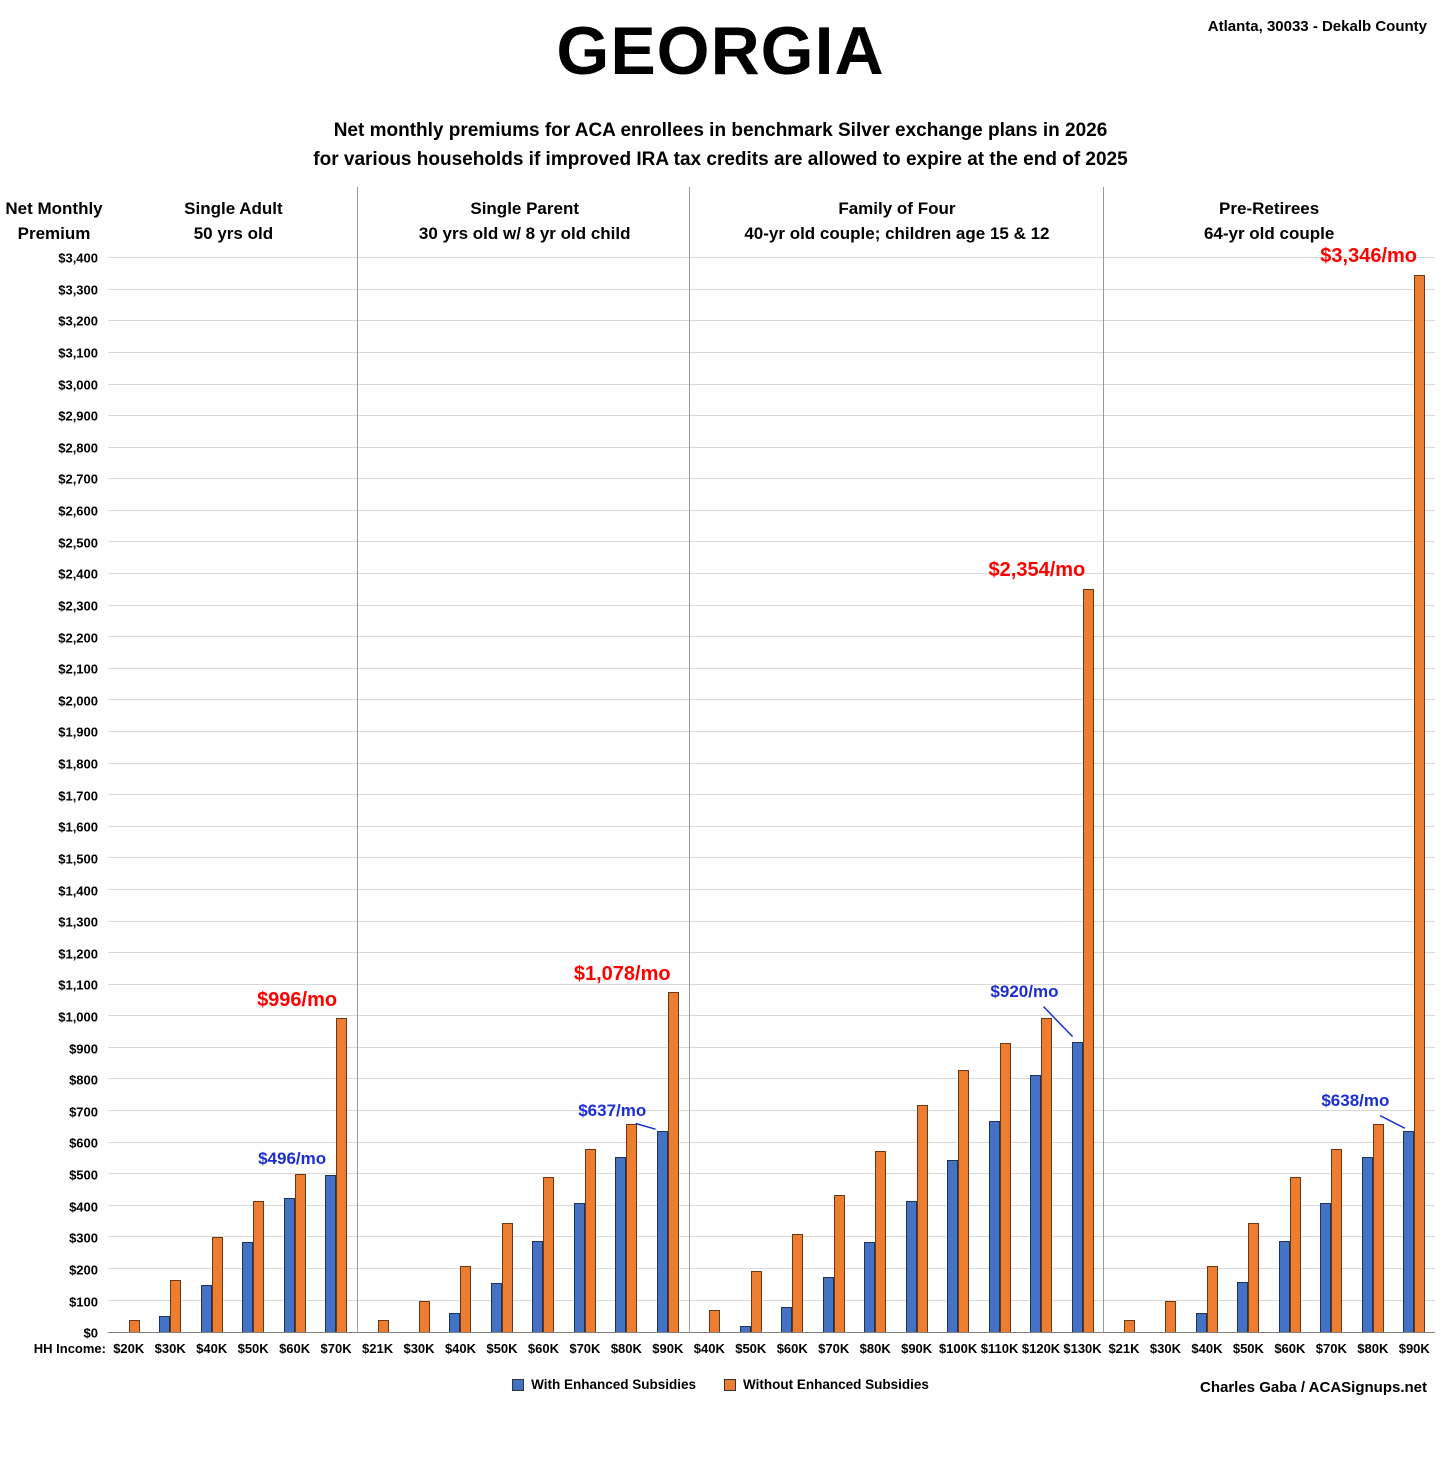 The height and width of the screenshot is (1460, 1441). I want to click on x-axis-tick-label: $50K, so click(1248, 1348).